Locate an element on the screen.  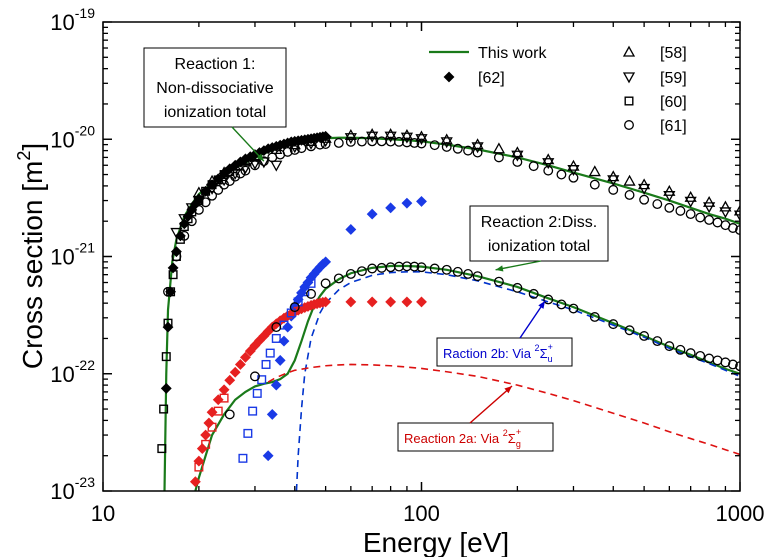
legend-label: [58] is located at coordinates (673, 53).